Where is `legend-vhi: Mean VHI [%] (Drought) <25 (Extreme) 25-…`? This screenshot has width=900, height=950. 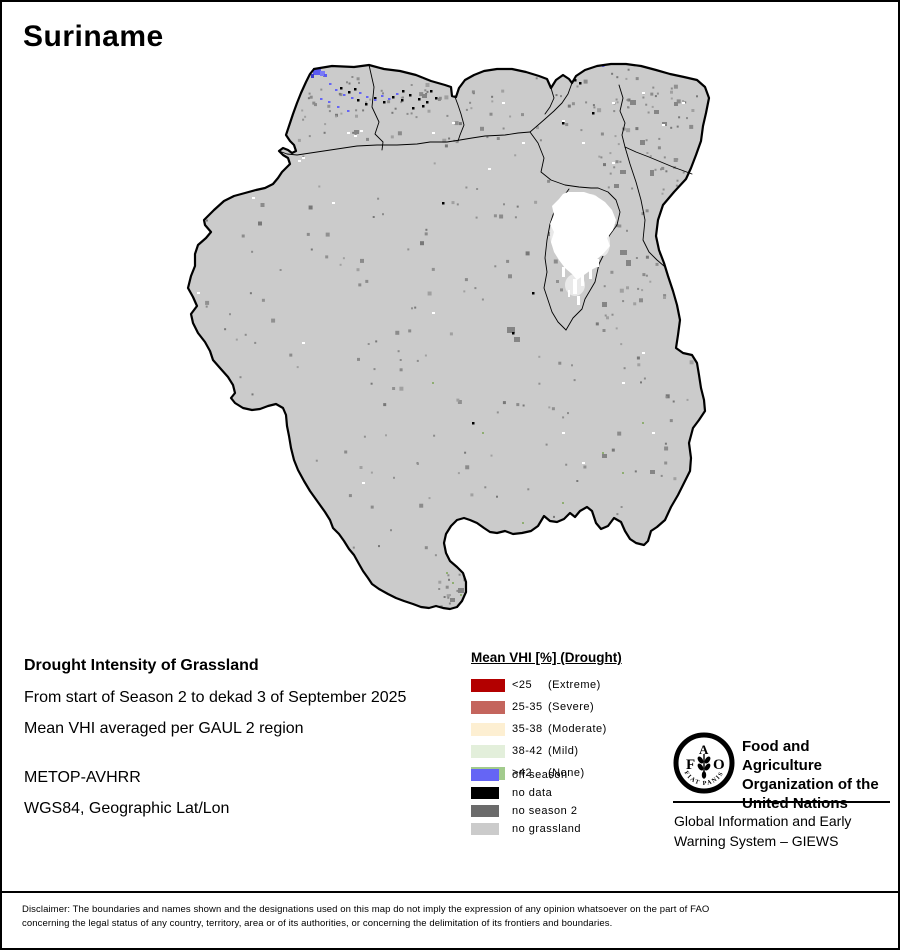
legend-vhi: Mean VHI [%] (Drought) <25 (Extreme) 25-… is located at coordinates (546, 717).